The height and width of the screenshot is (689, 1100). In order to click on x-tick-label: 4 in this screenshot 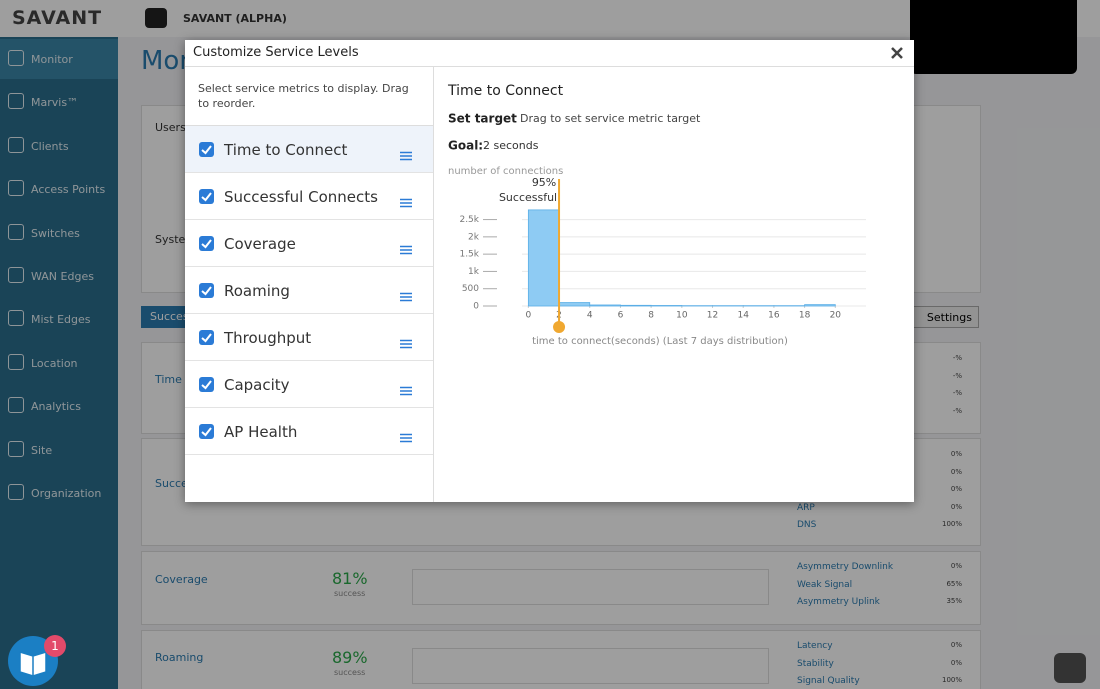, I will do `click(590, 316)`.